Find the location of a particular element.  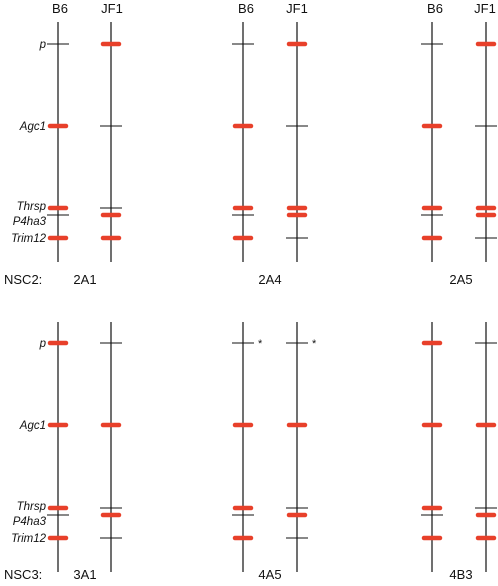

clone-label: 4B3 is located at coordinates (460, 574).